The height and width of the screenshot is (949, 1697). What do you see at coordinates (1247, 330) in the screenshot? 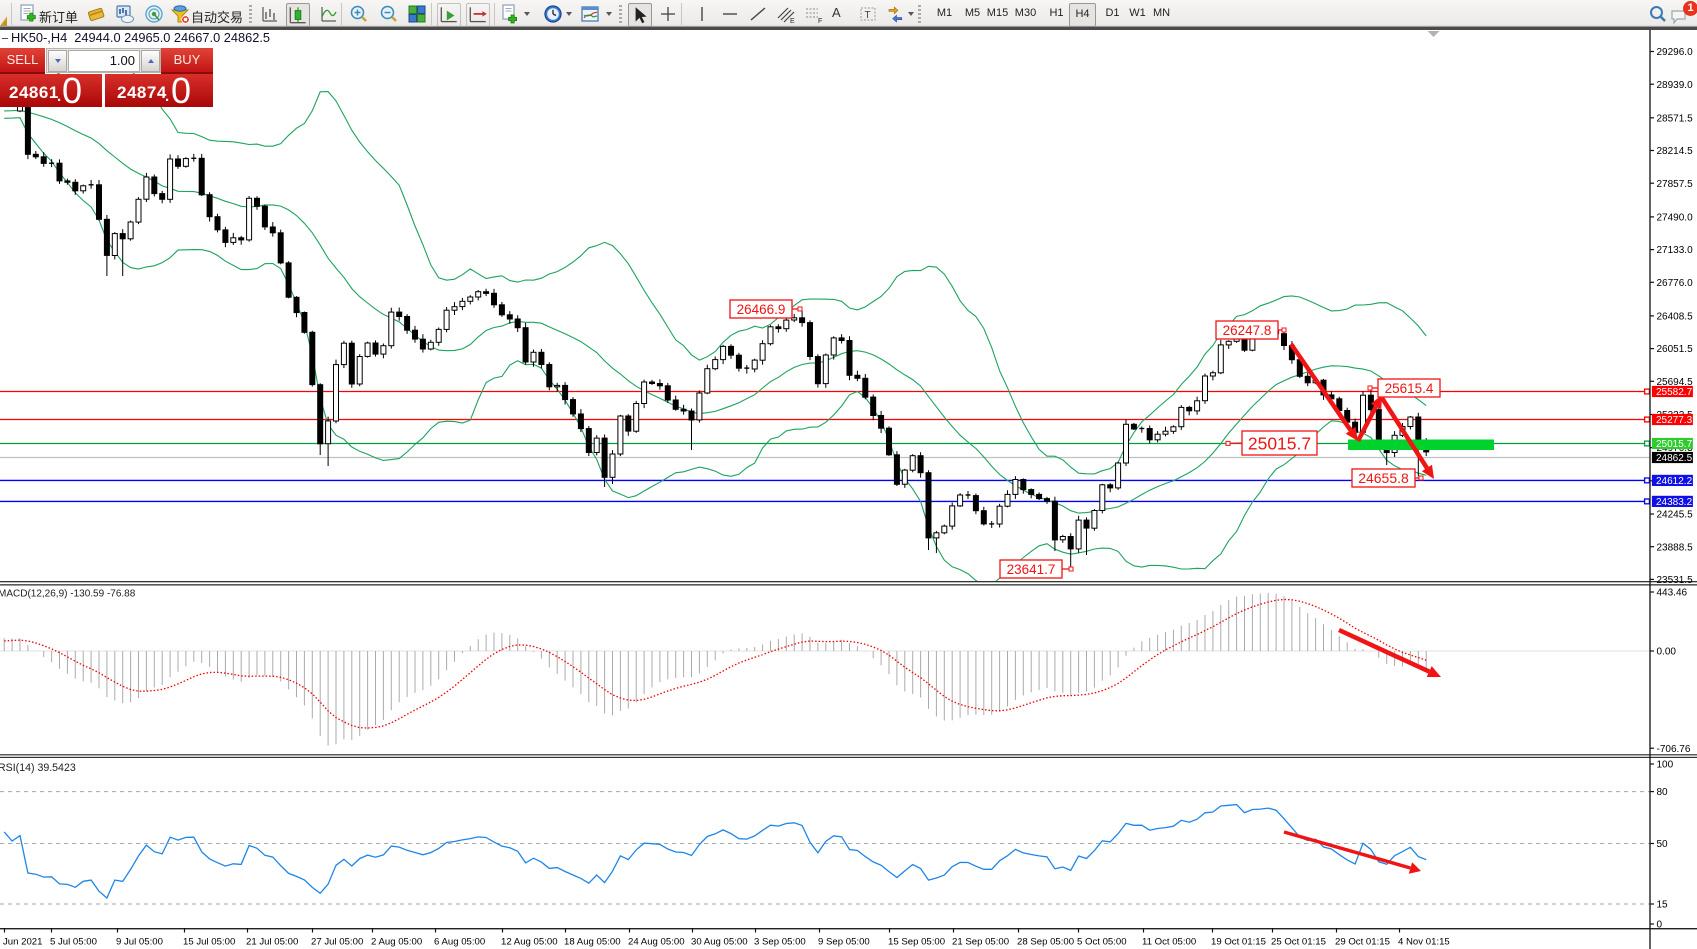
I see `svg-text: 26247.8` at bounding box center [1247, 330].